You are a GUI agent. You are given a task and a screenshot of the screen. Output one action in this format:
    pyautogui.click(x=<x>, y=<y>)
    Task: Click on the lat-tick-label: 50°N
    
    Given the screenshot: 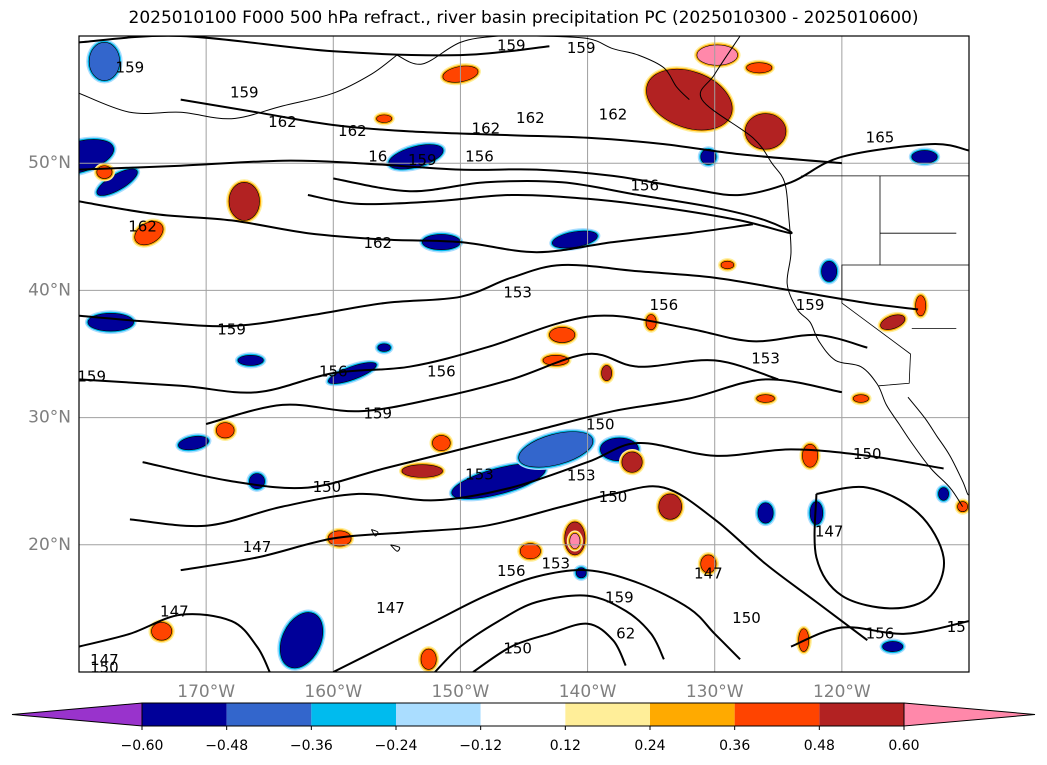 What is the action you would take?
    pyautogui.click(x=49, y=163)
    